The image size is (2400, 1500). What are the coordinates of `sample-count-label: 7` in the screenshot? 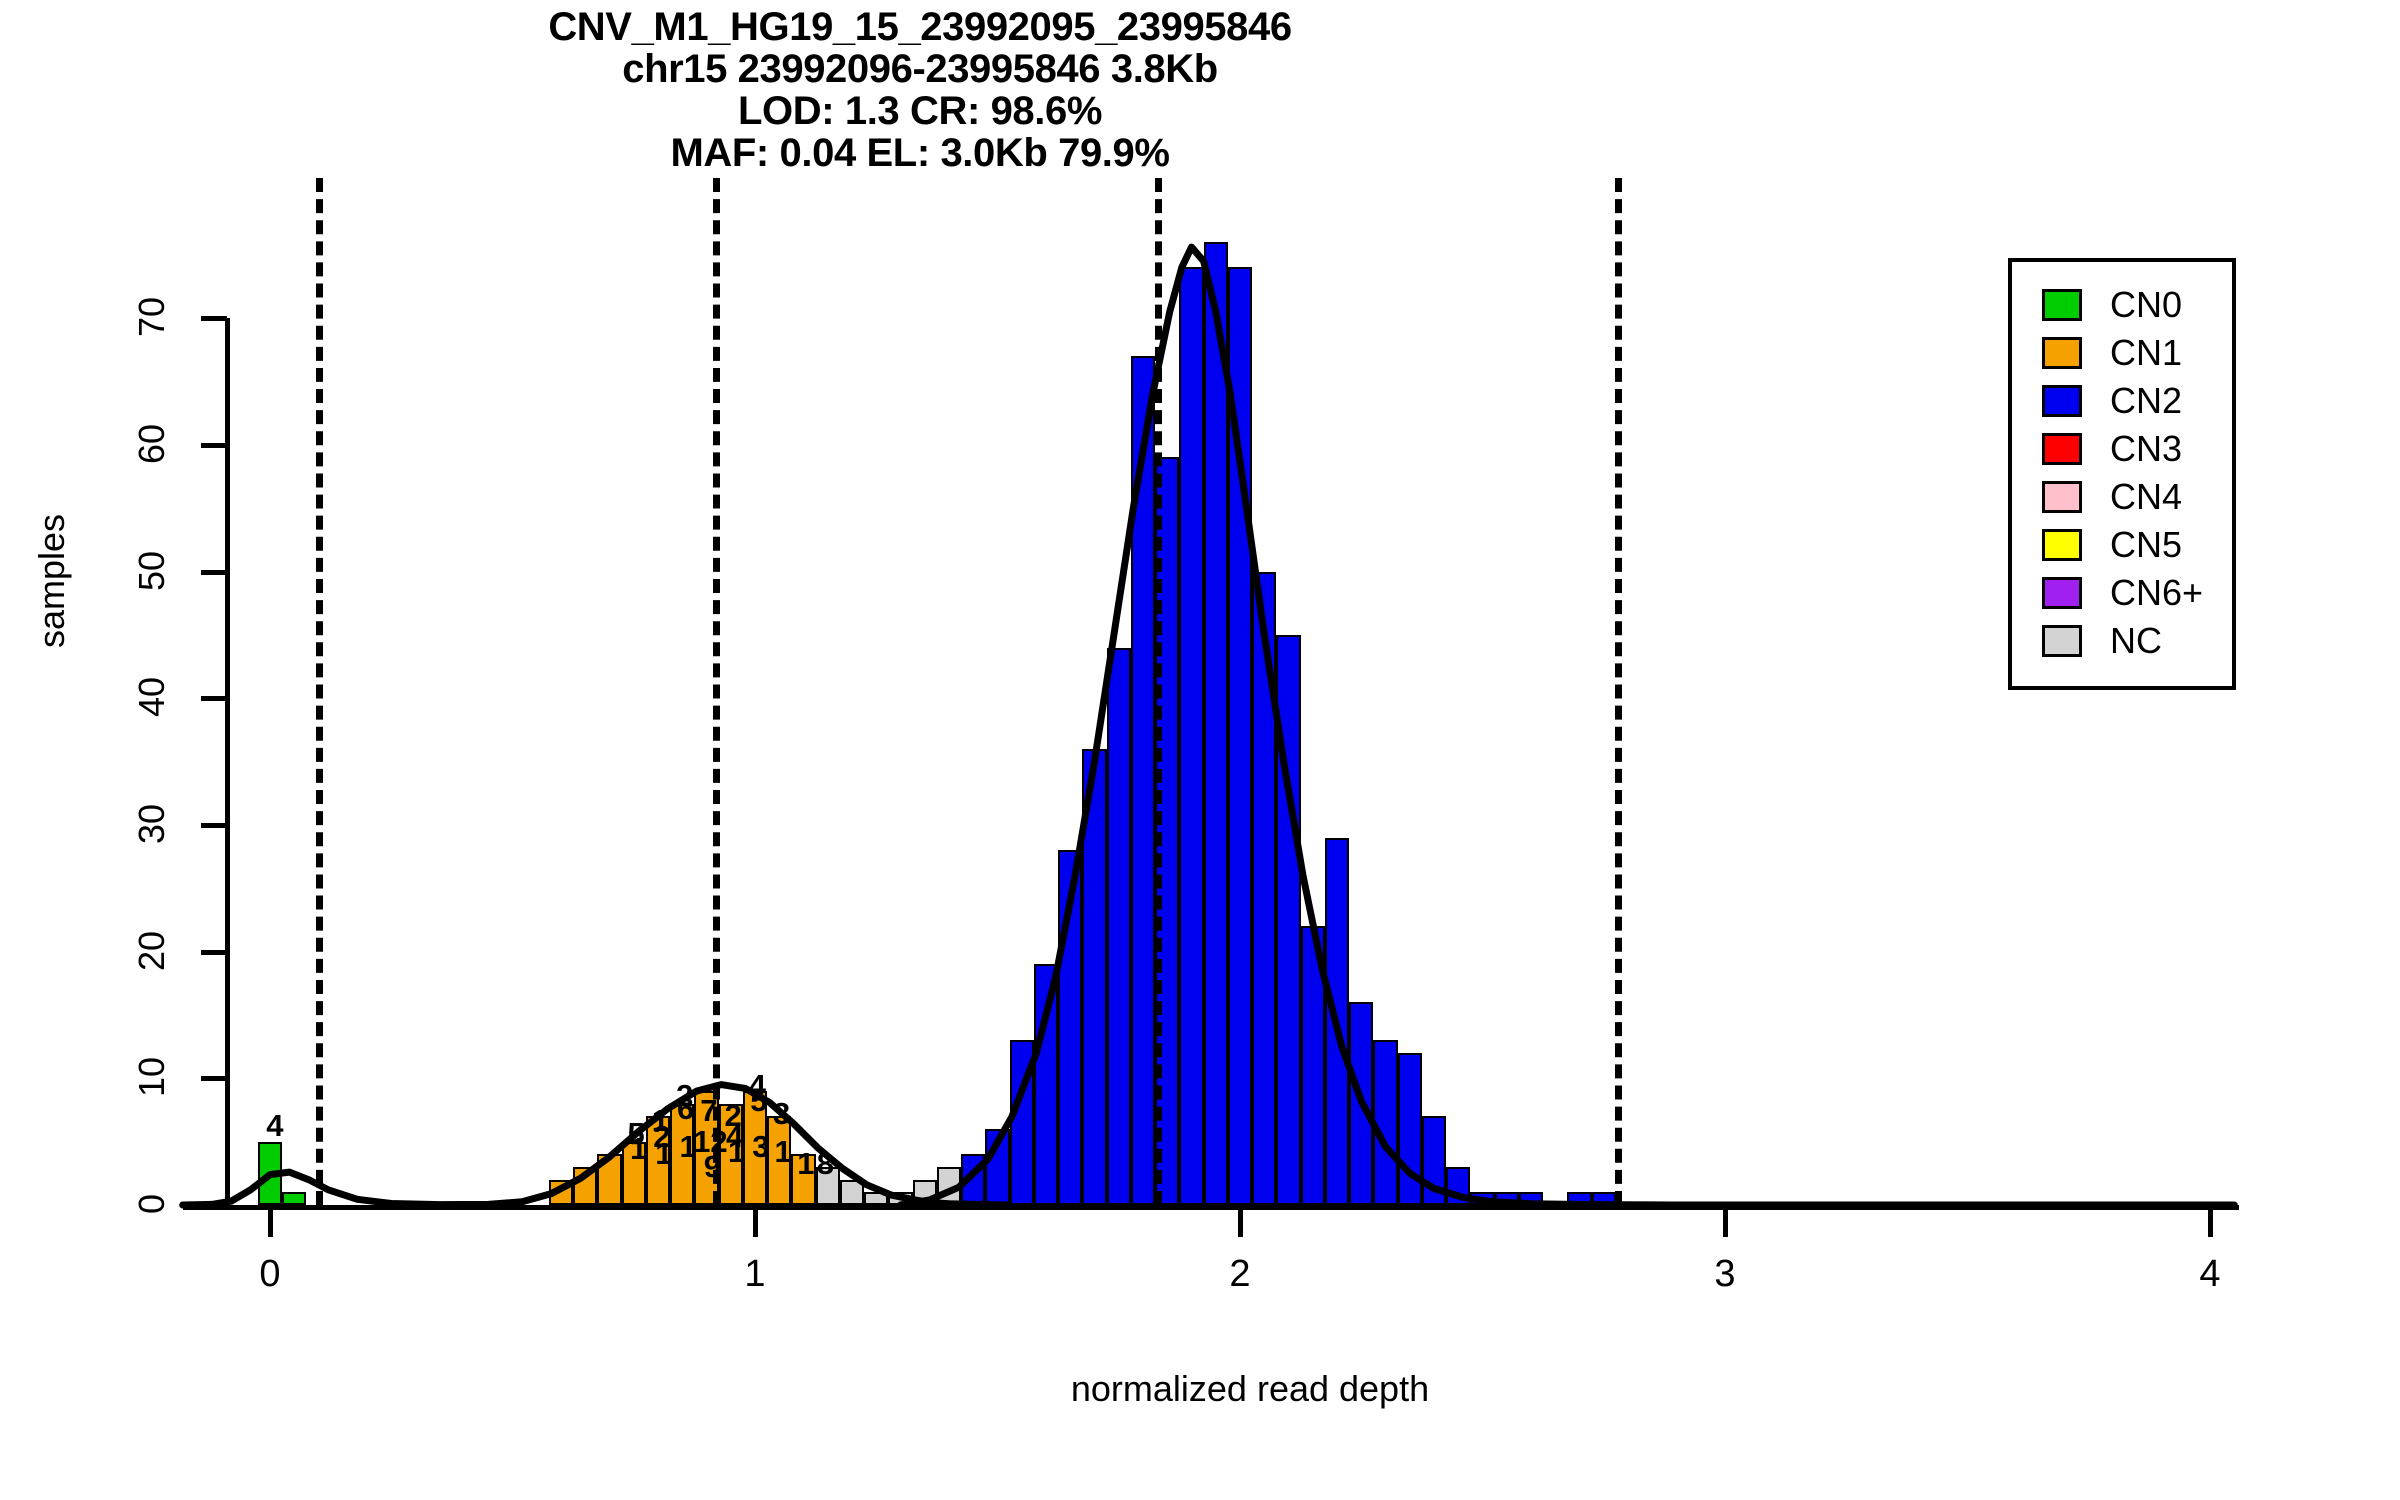 It's located at (709, 1111).